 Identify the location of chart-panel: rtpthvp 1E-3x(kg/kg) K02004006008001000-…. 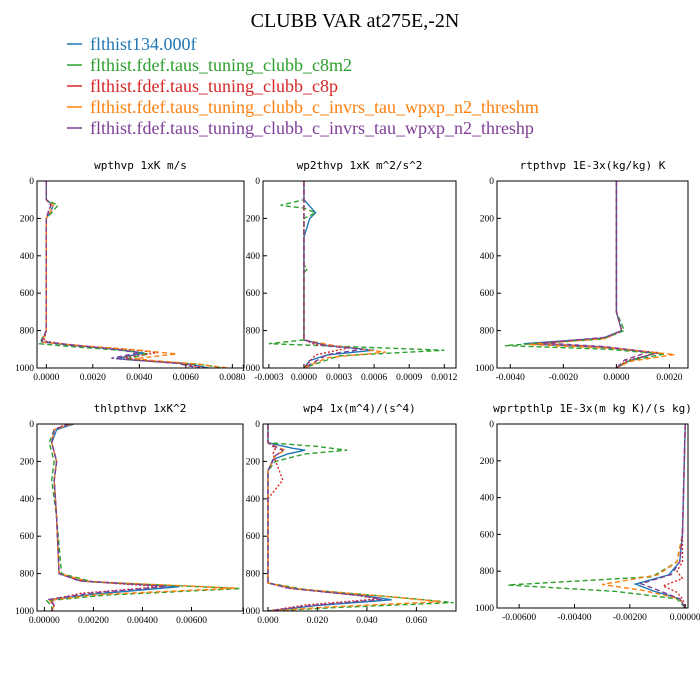
(582, 271).